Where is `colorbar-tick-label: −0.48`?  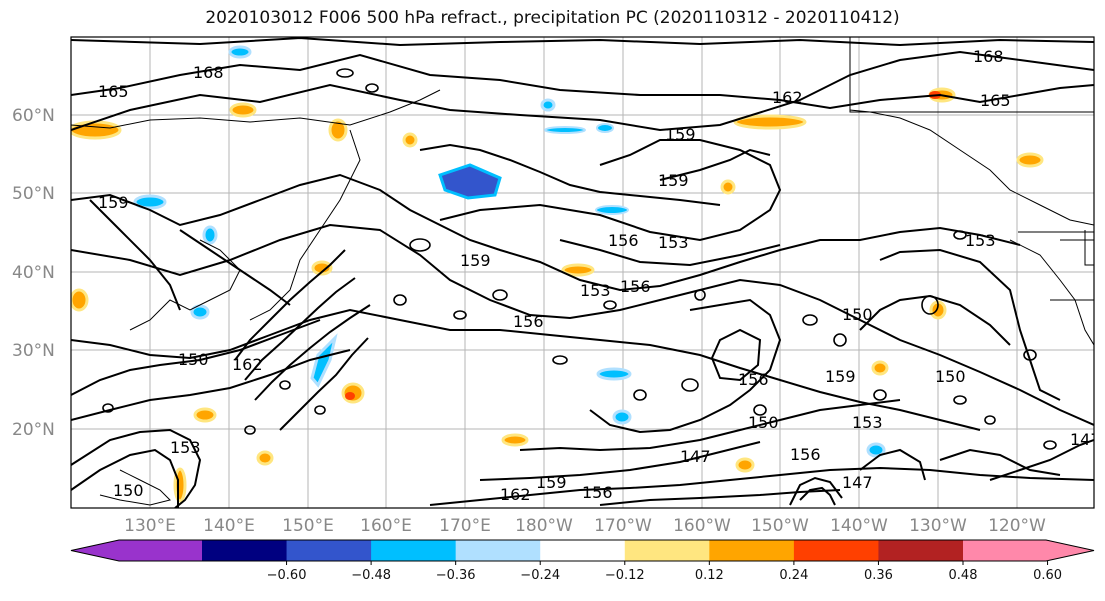 colorbar-tick-label: −0.48 is located at coordinates (371, 575).